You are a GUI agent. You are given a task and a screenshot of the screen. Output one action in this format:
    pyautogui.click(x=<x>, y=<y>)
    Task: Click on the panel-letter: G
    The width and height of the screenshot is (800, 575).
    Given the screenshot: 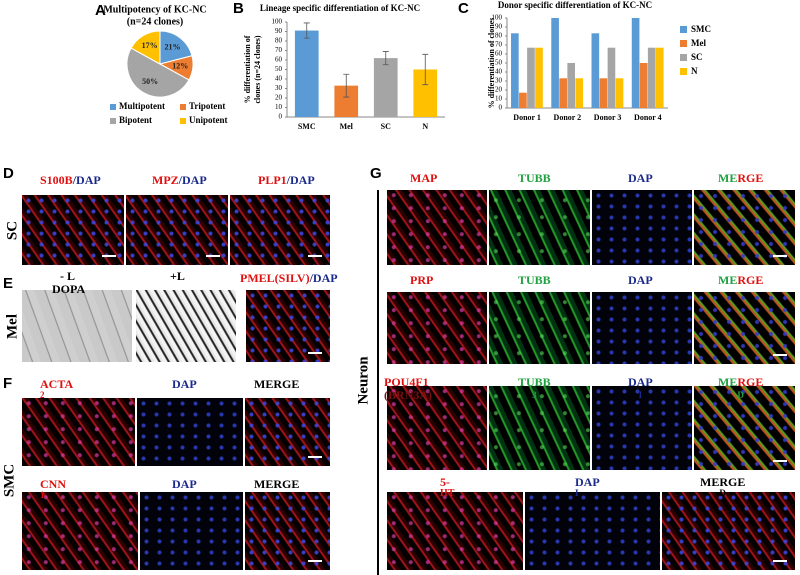 What is the action you would take?
    pyautogui.click(x=376, y=173)
    